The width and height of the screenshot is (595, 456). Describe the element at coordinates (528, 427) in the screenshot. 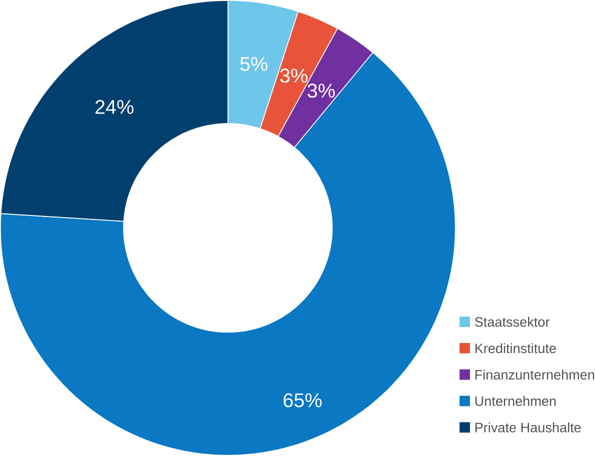

I see `legend-label: Private Haushalte` at that location.